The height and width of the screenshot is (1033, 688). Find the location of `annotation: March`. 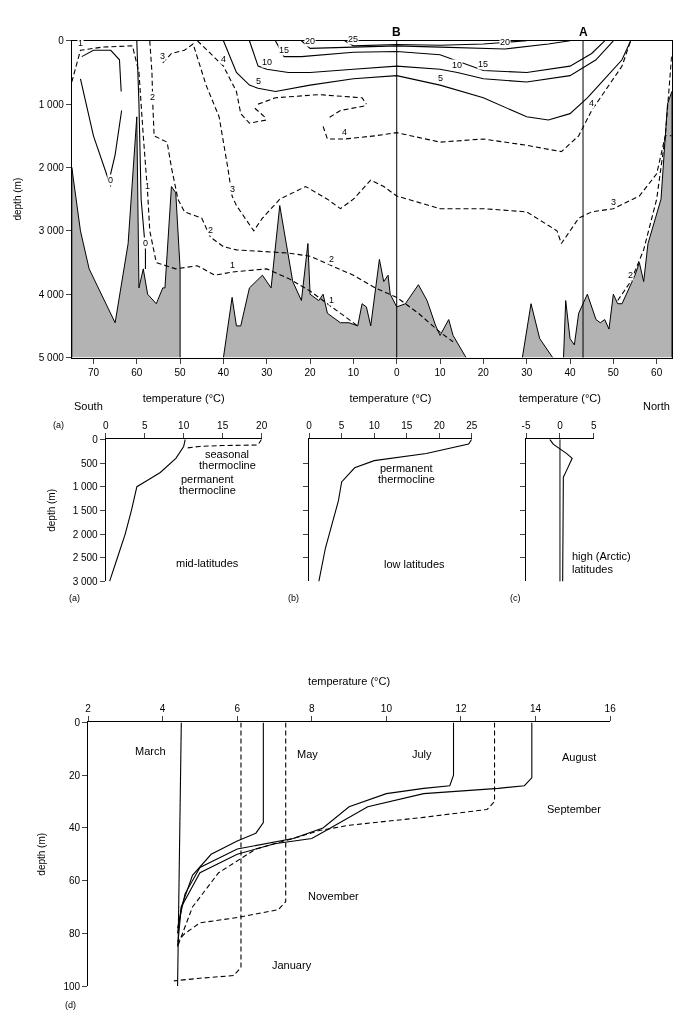

annotation: March is located at coordinates (150, 751).